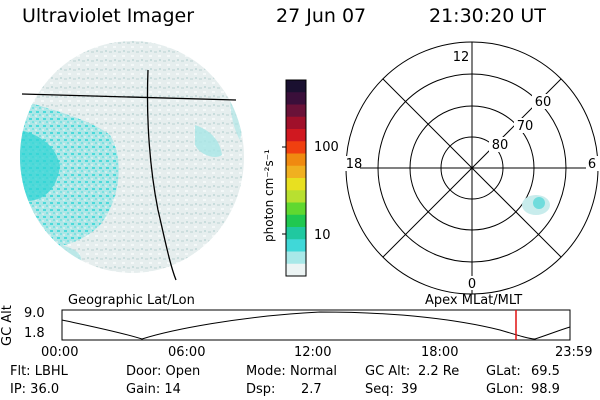 The width and height of the screenshot is (600, 400). I want to click on longitude-line, so click(161, 175).